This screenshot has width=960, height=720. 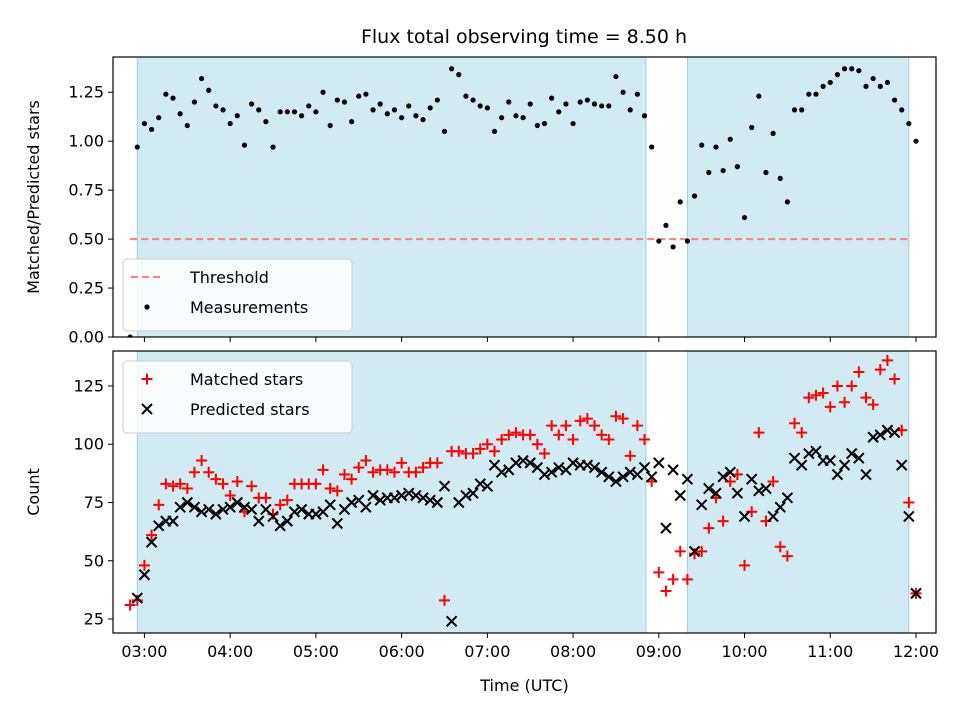 I want to click on x-tick-label: 11:00, so click(x=830, y=651).